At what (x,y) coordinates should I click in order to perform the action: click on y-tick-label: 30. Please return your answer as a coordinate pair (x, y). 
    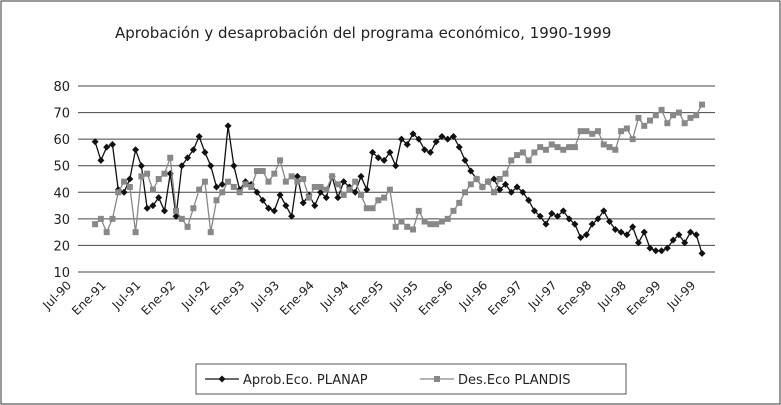
    Looking at the image, I should click on (61, 220).